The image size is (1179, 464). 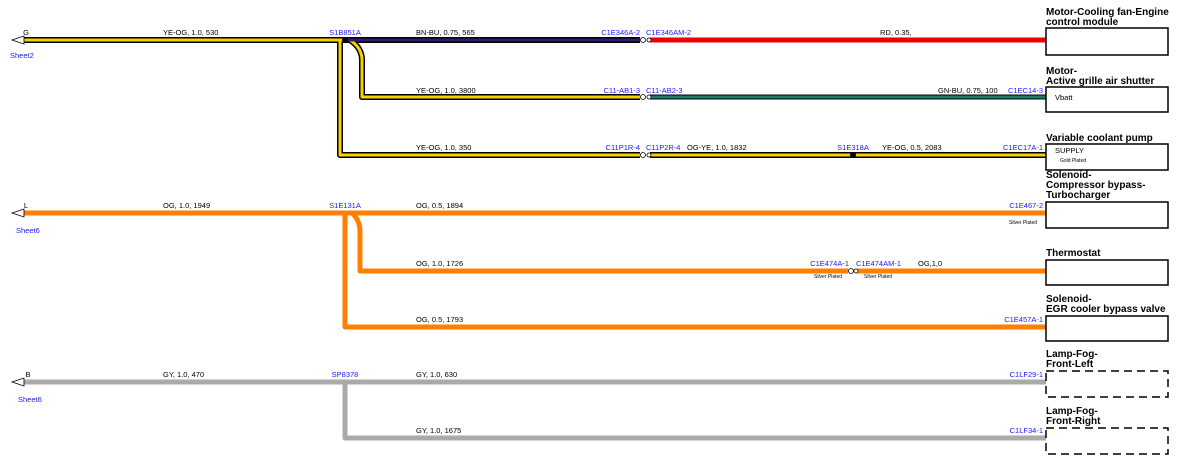 I want to click on wire-label: YE-OG, 1.0, 350, so click(x=443, y=147).